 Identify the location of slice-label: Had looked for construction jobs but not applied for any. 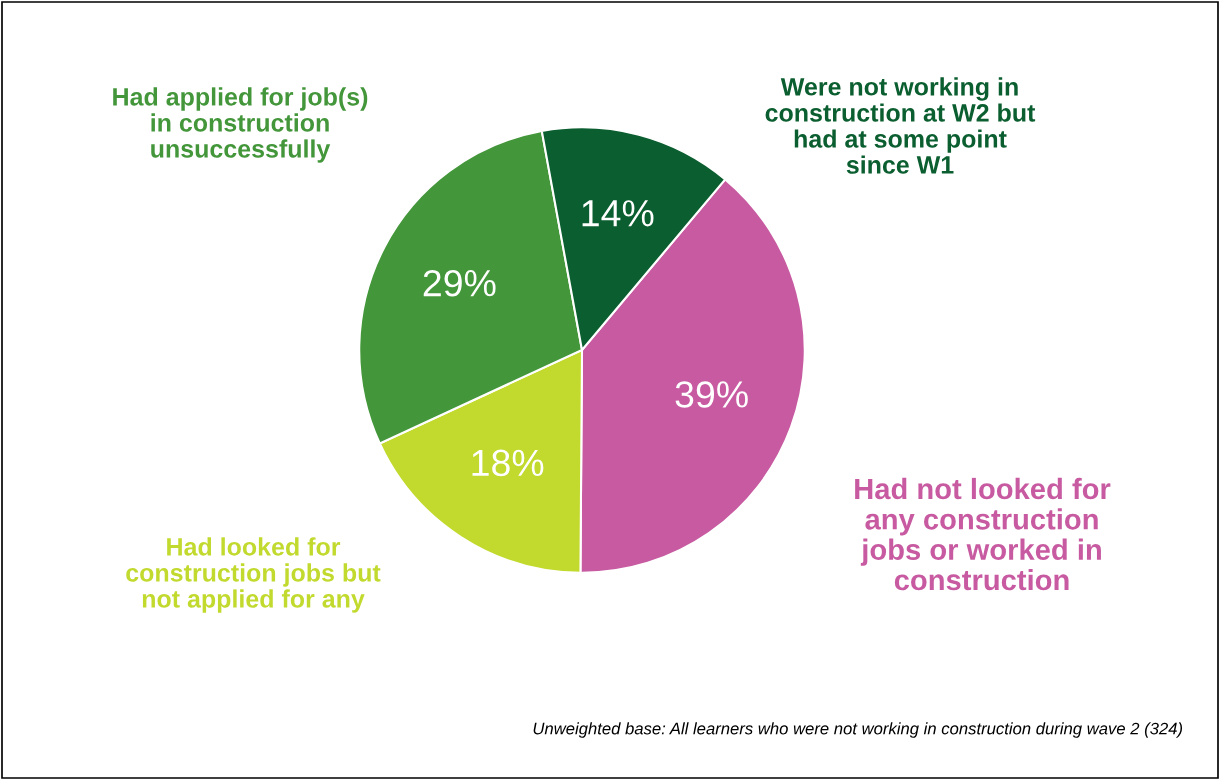
(253, 575).